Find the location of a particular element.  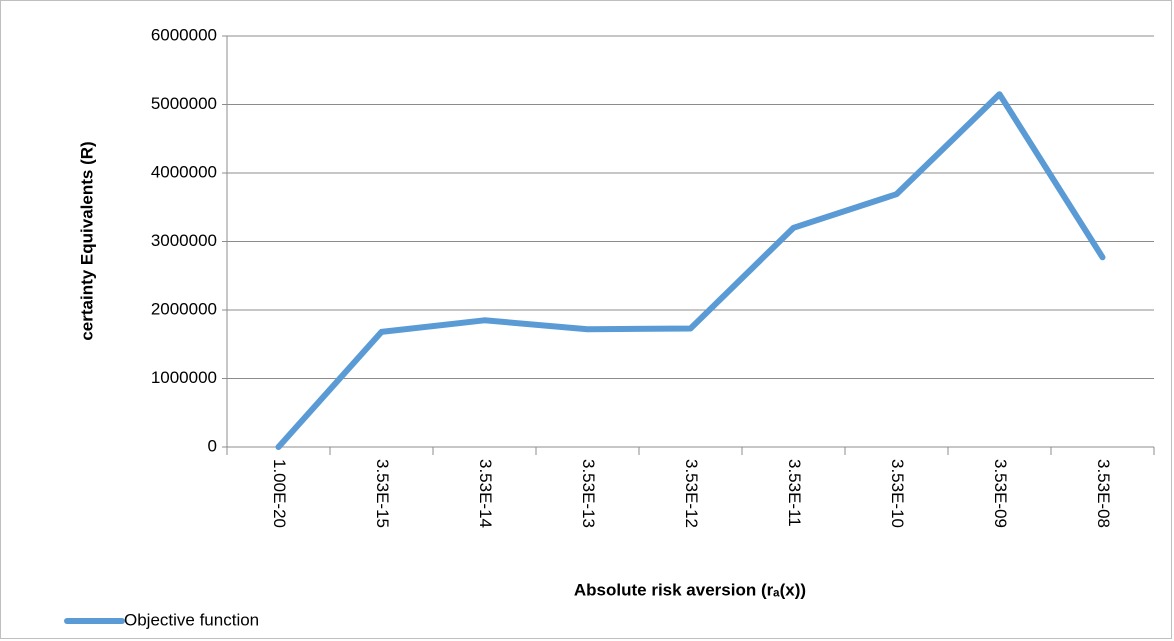

legend-label: Objective function is located at coordinates (191, 619).